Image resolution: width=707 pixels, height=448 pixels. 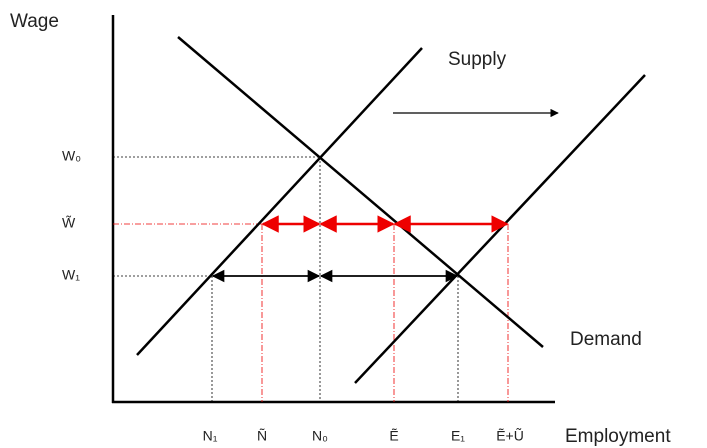 I want to click on x-tick-label: E₁, so click(x=458, y=436).